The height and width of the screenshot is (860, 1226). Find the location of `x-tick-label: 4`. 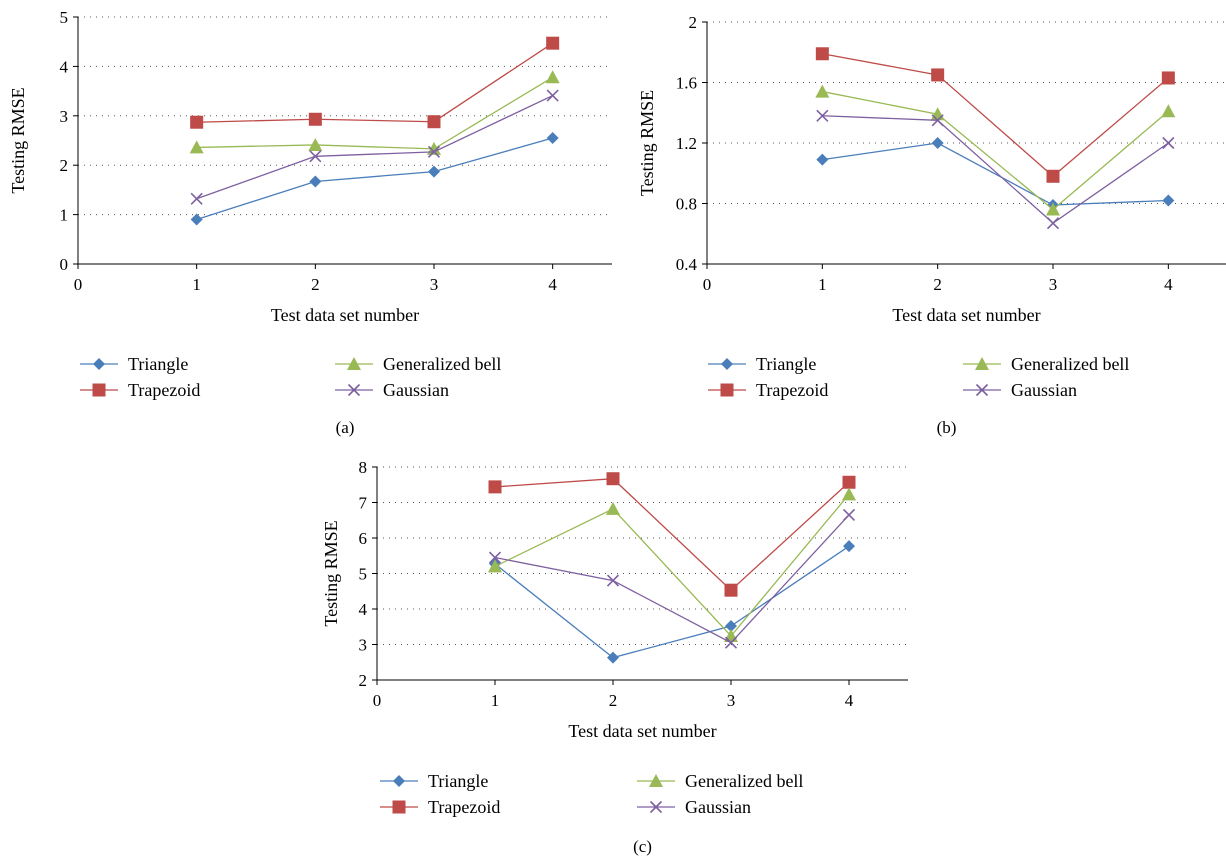

x-tick-label: 4 is located at coordinates (849, 700).